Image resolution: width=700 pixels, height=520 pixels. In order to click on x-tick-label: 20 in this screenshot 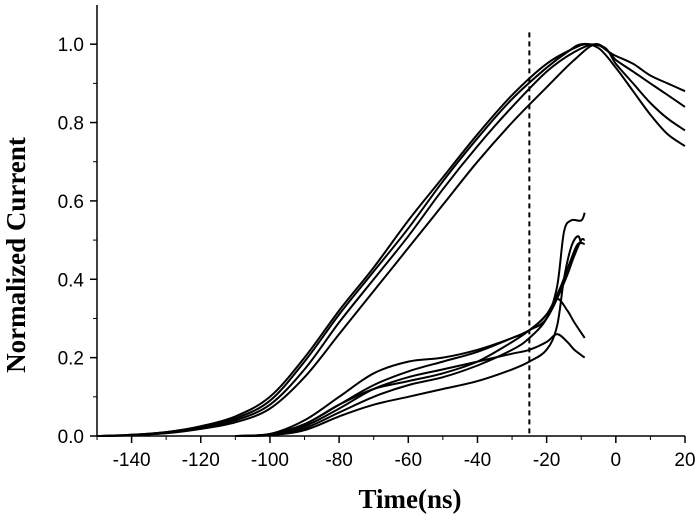, I will do `click(684, 460)`.